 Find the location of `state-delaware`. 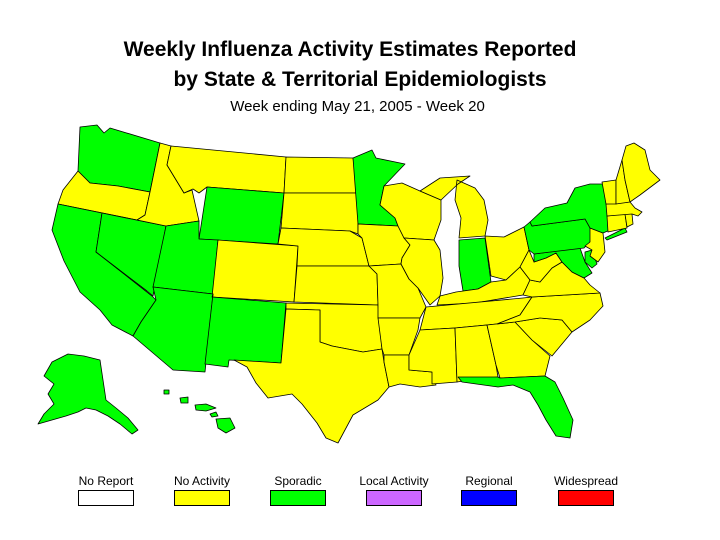

state-delaware is located at coordinates (591, 259).